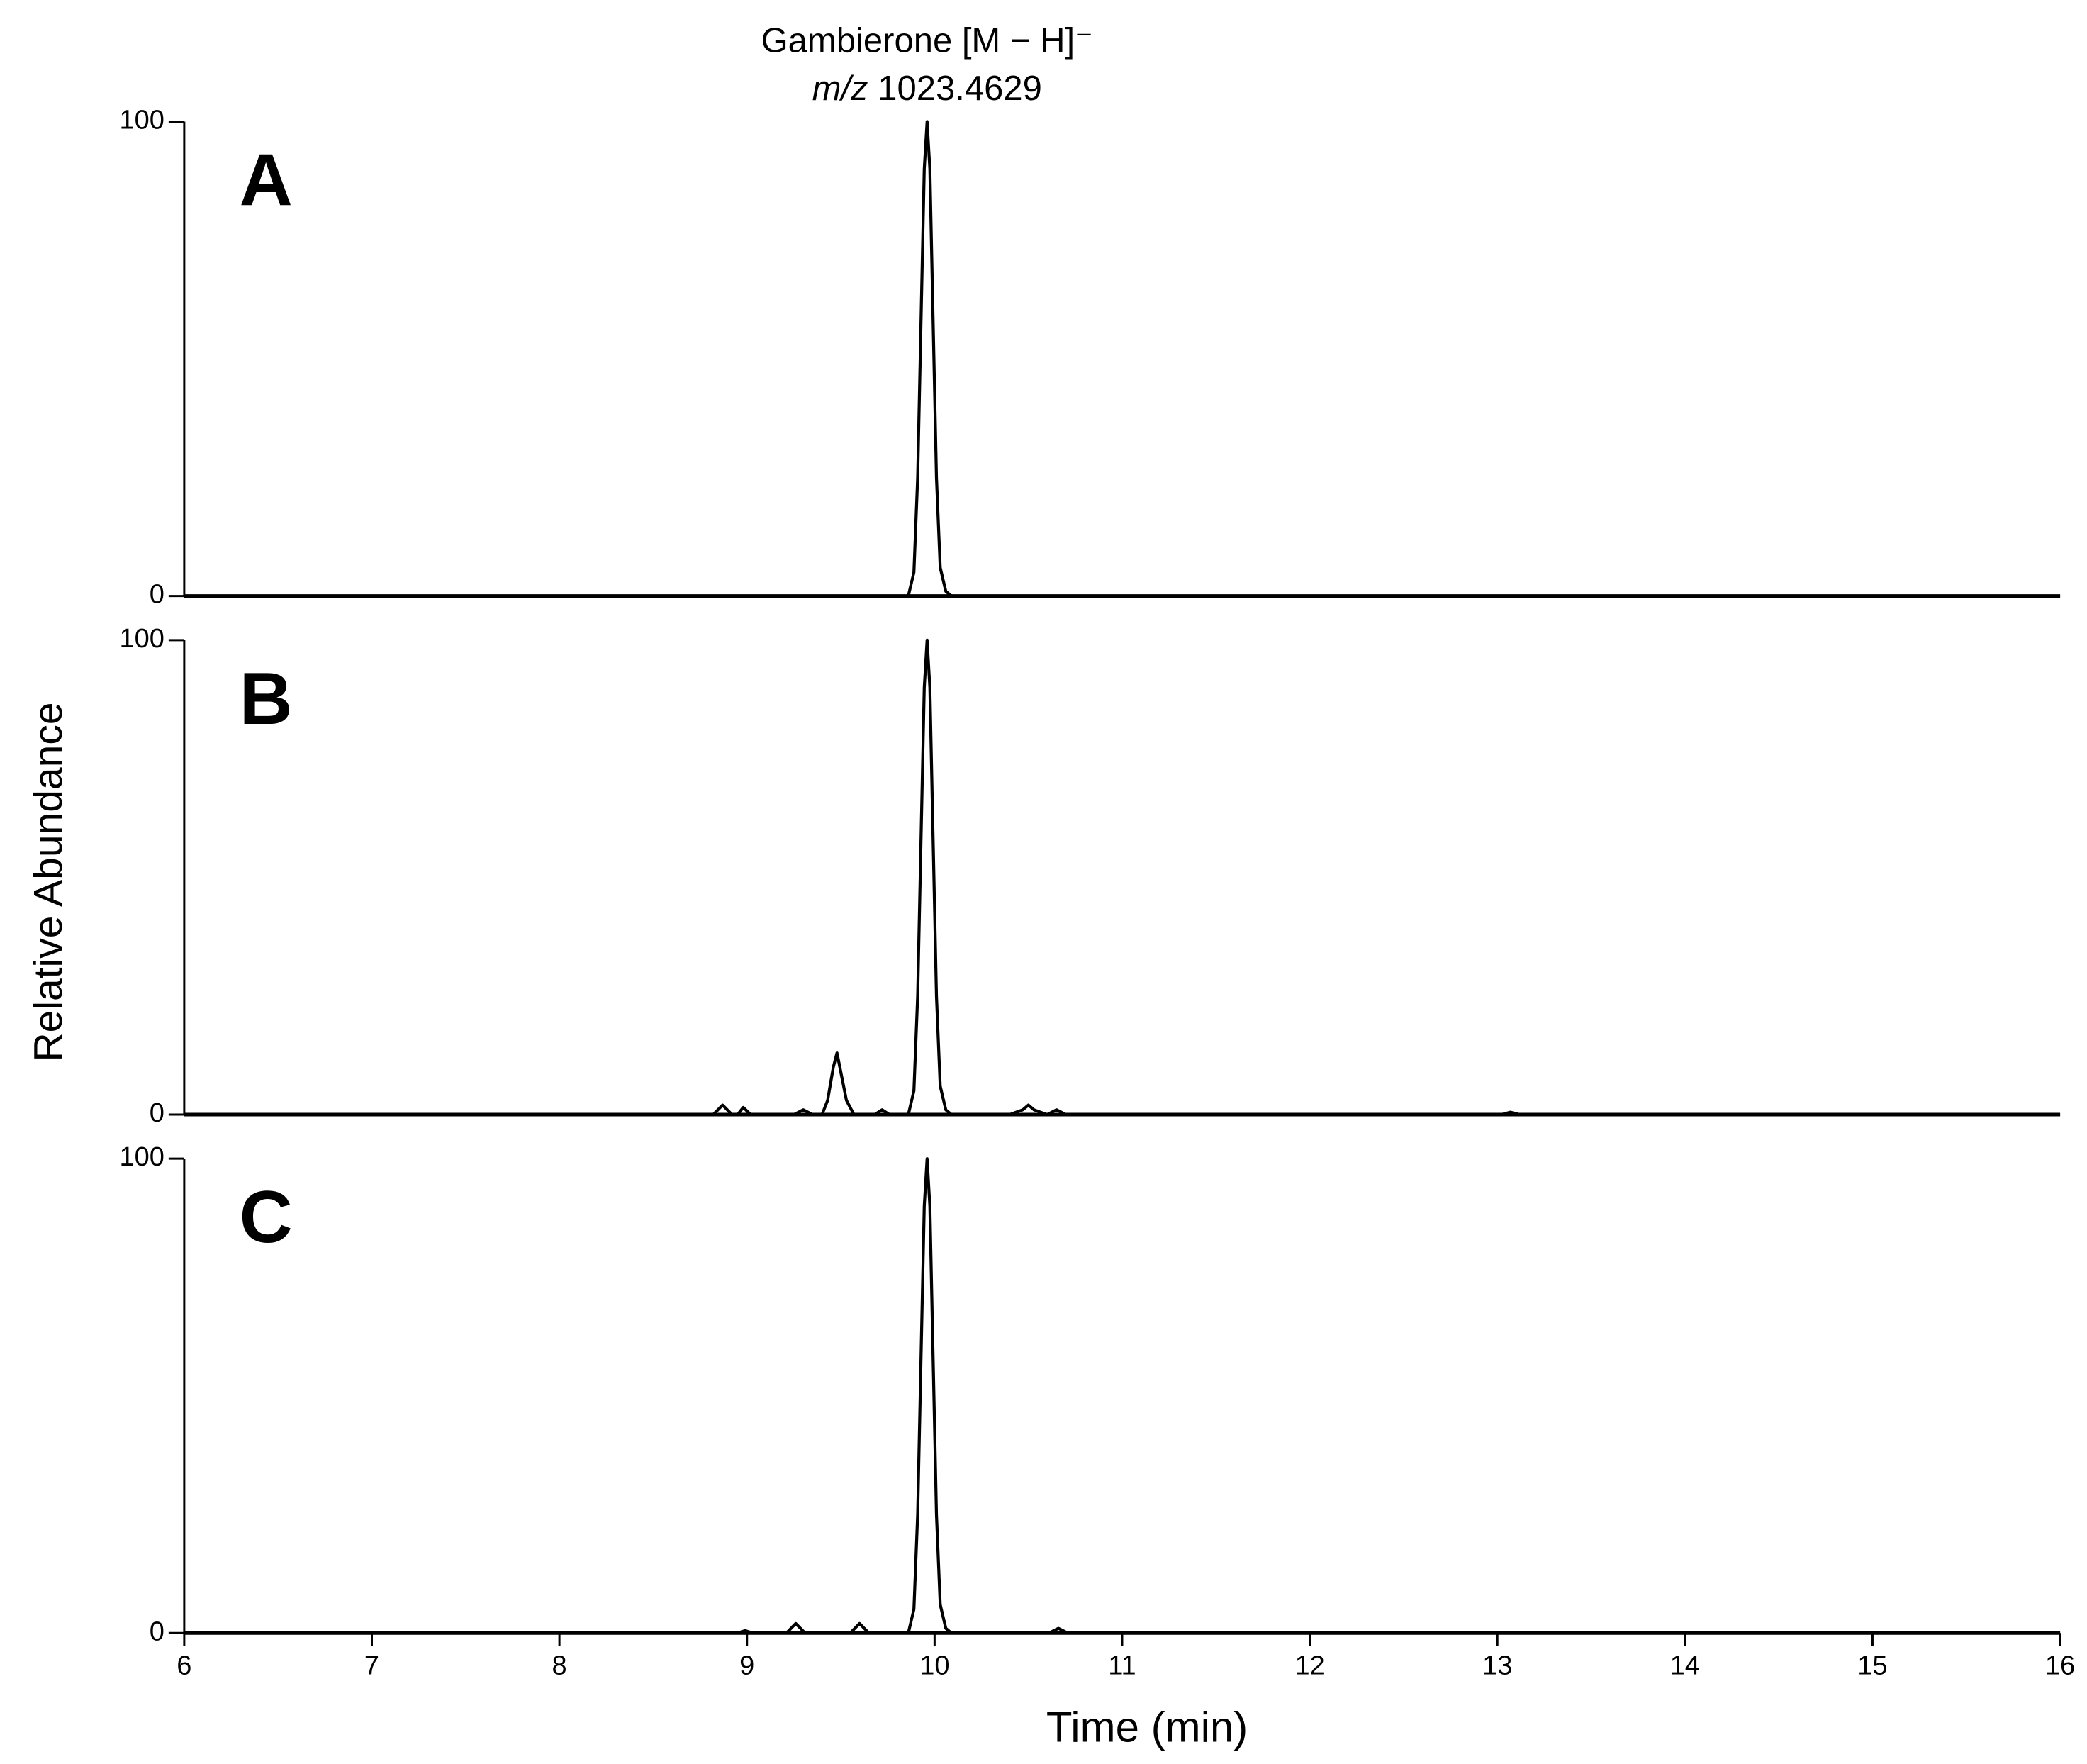 The image size is (2087, 1764). I want to click on annotation-mz-label: m/z, so click(840, 88).